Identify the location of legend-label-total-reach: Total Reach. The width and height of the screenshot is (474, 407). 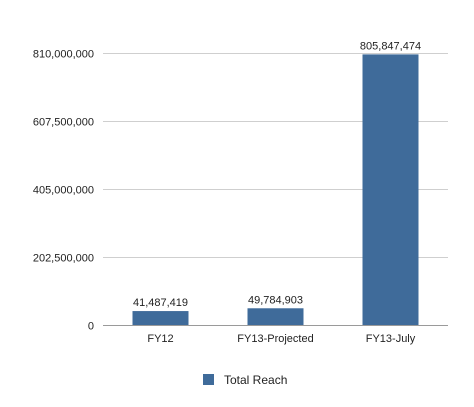
(255, 380).